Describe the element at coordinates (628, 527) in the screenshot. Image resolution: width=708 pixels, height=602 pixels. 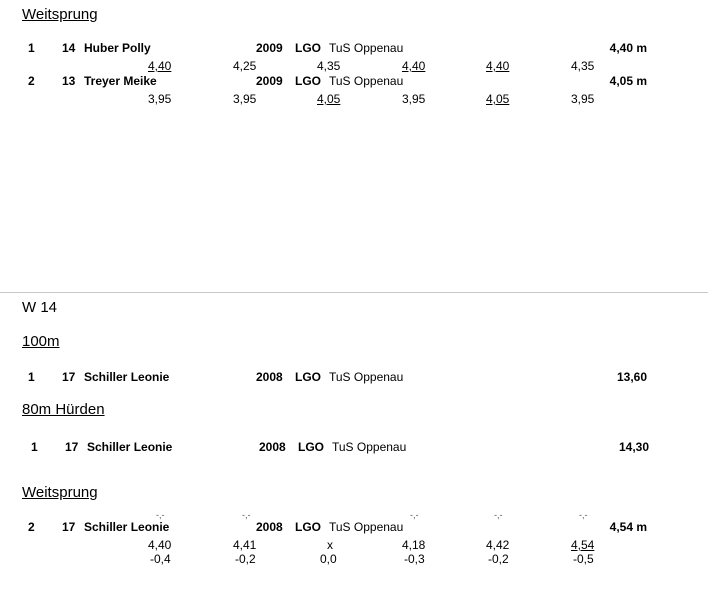
I see `row-result: 4,54 m` at that location.